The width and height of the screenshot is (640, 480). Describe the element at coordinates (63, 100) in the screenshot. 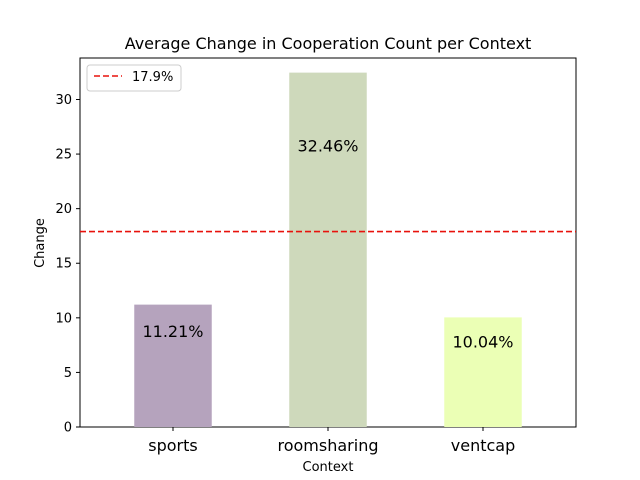

I see `y-tick-label: 30` at that location.